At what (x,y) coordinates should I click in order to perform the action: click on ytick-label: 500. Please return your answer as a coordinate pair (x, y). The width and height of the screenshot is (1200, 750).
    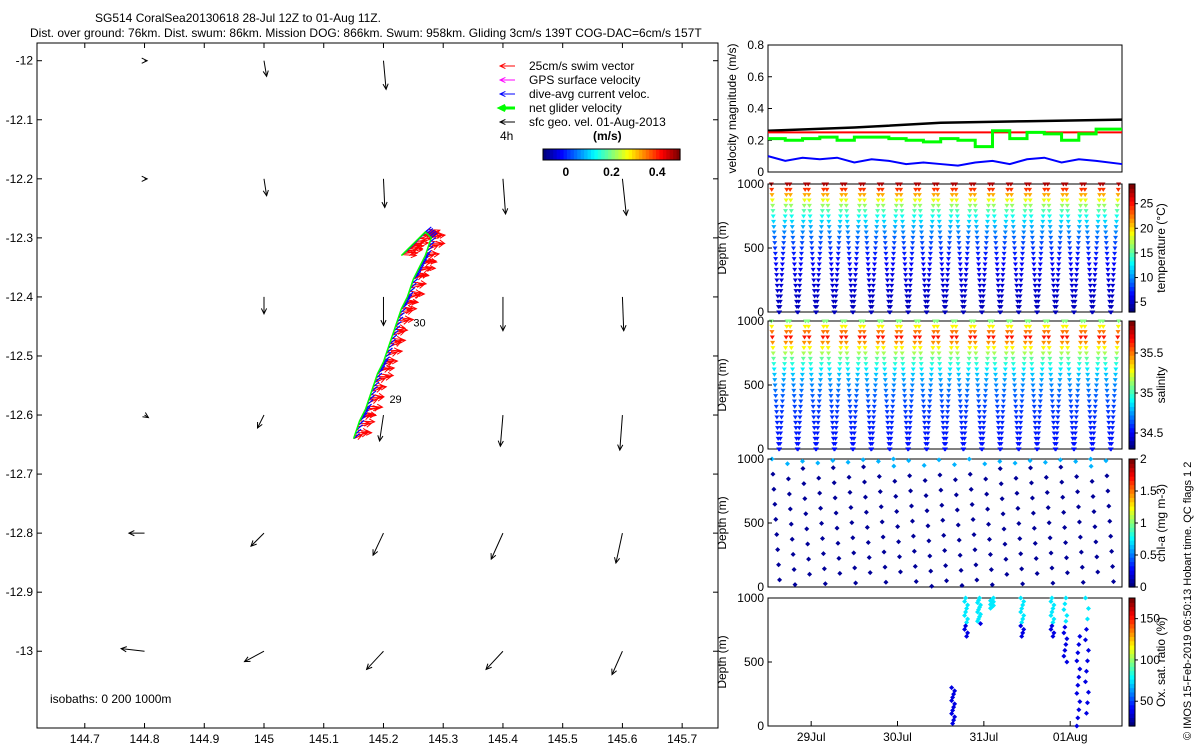
    Looking at the image, I should click on (754, 385).